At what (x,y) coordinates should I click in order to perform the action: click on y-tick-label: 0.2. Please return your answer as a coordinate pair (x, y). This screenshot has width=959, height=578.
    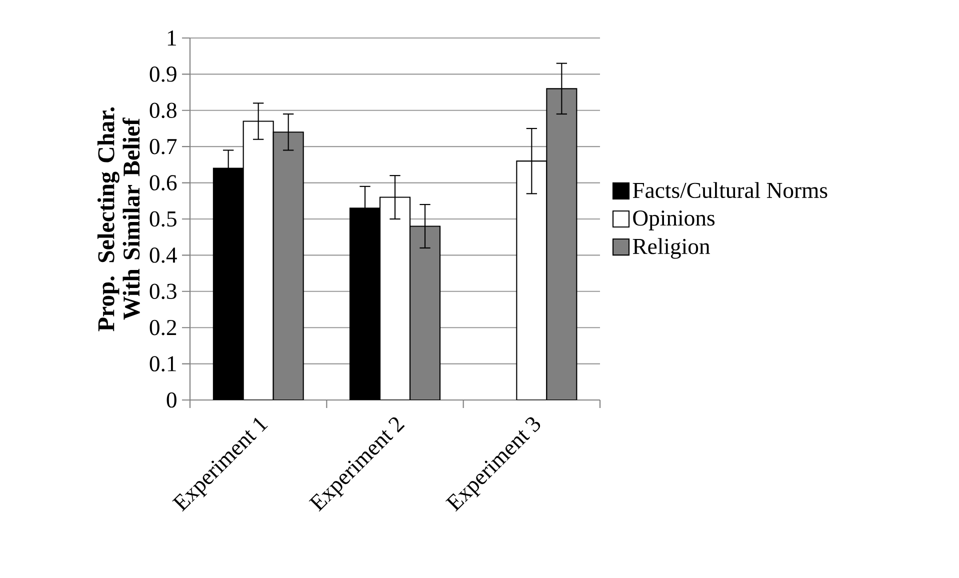
    Looking at the image, I should click on (163, 328).